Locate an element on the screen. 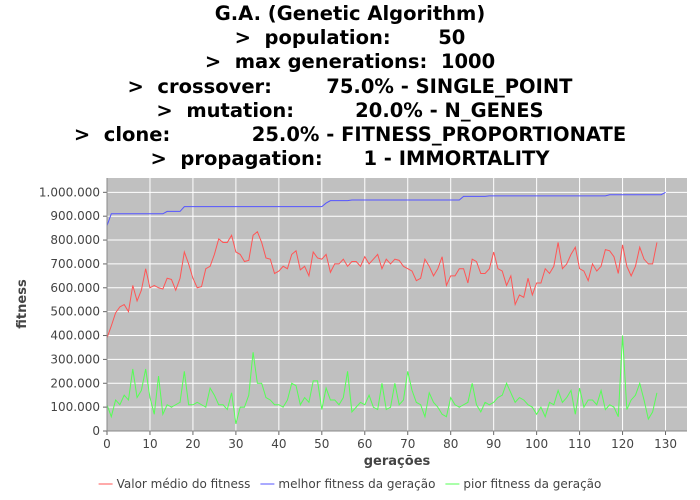 Image resolution: width=700 pixels, height=500 pixels. title-line: > propagation: 1 - IMMORTALITY is located at coordinates (350, 159).